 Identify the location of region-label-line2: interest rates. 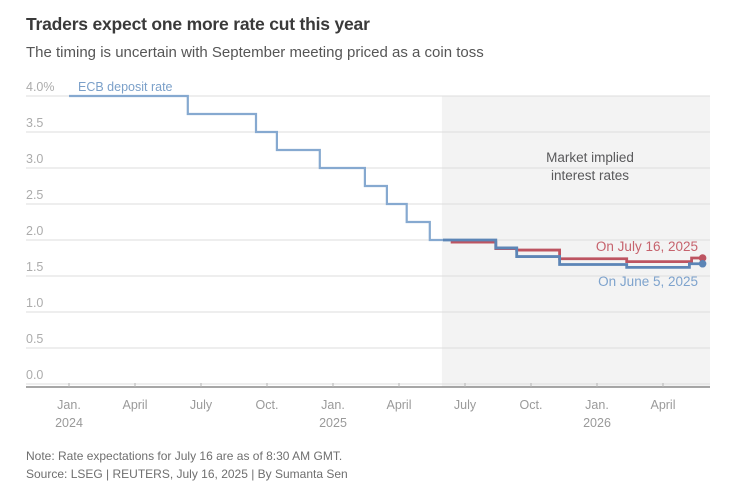
(590, 175).